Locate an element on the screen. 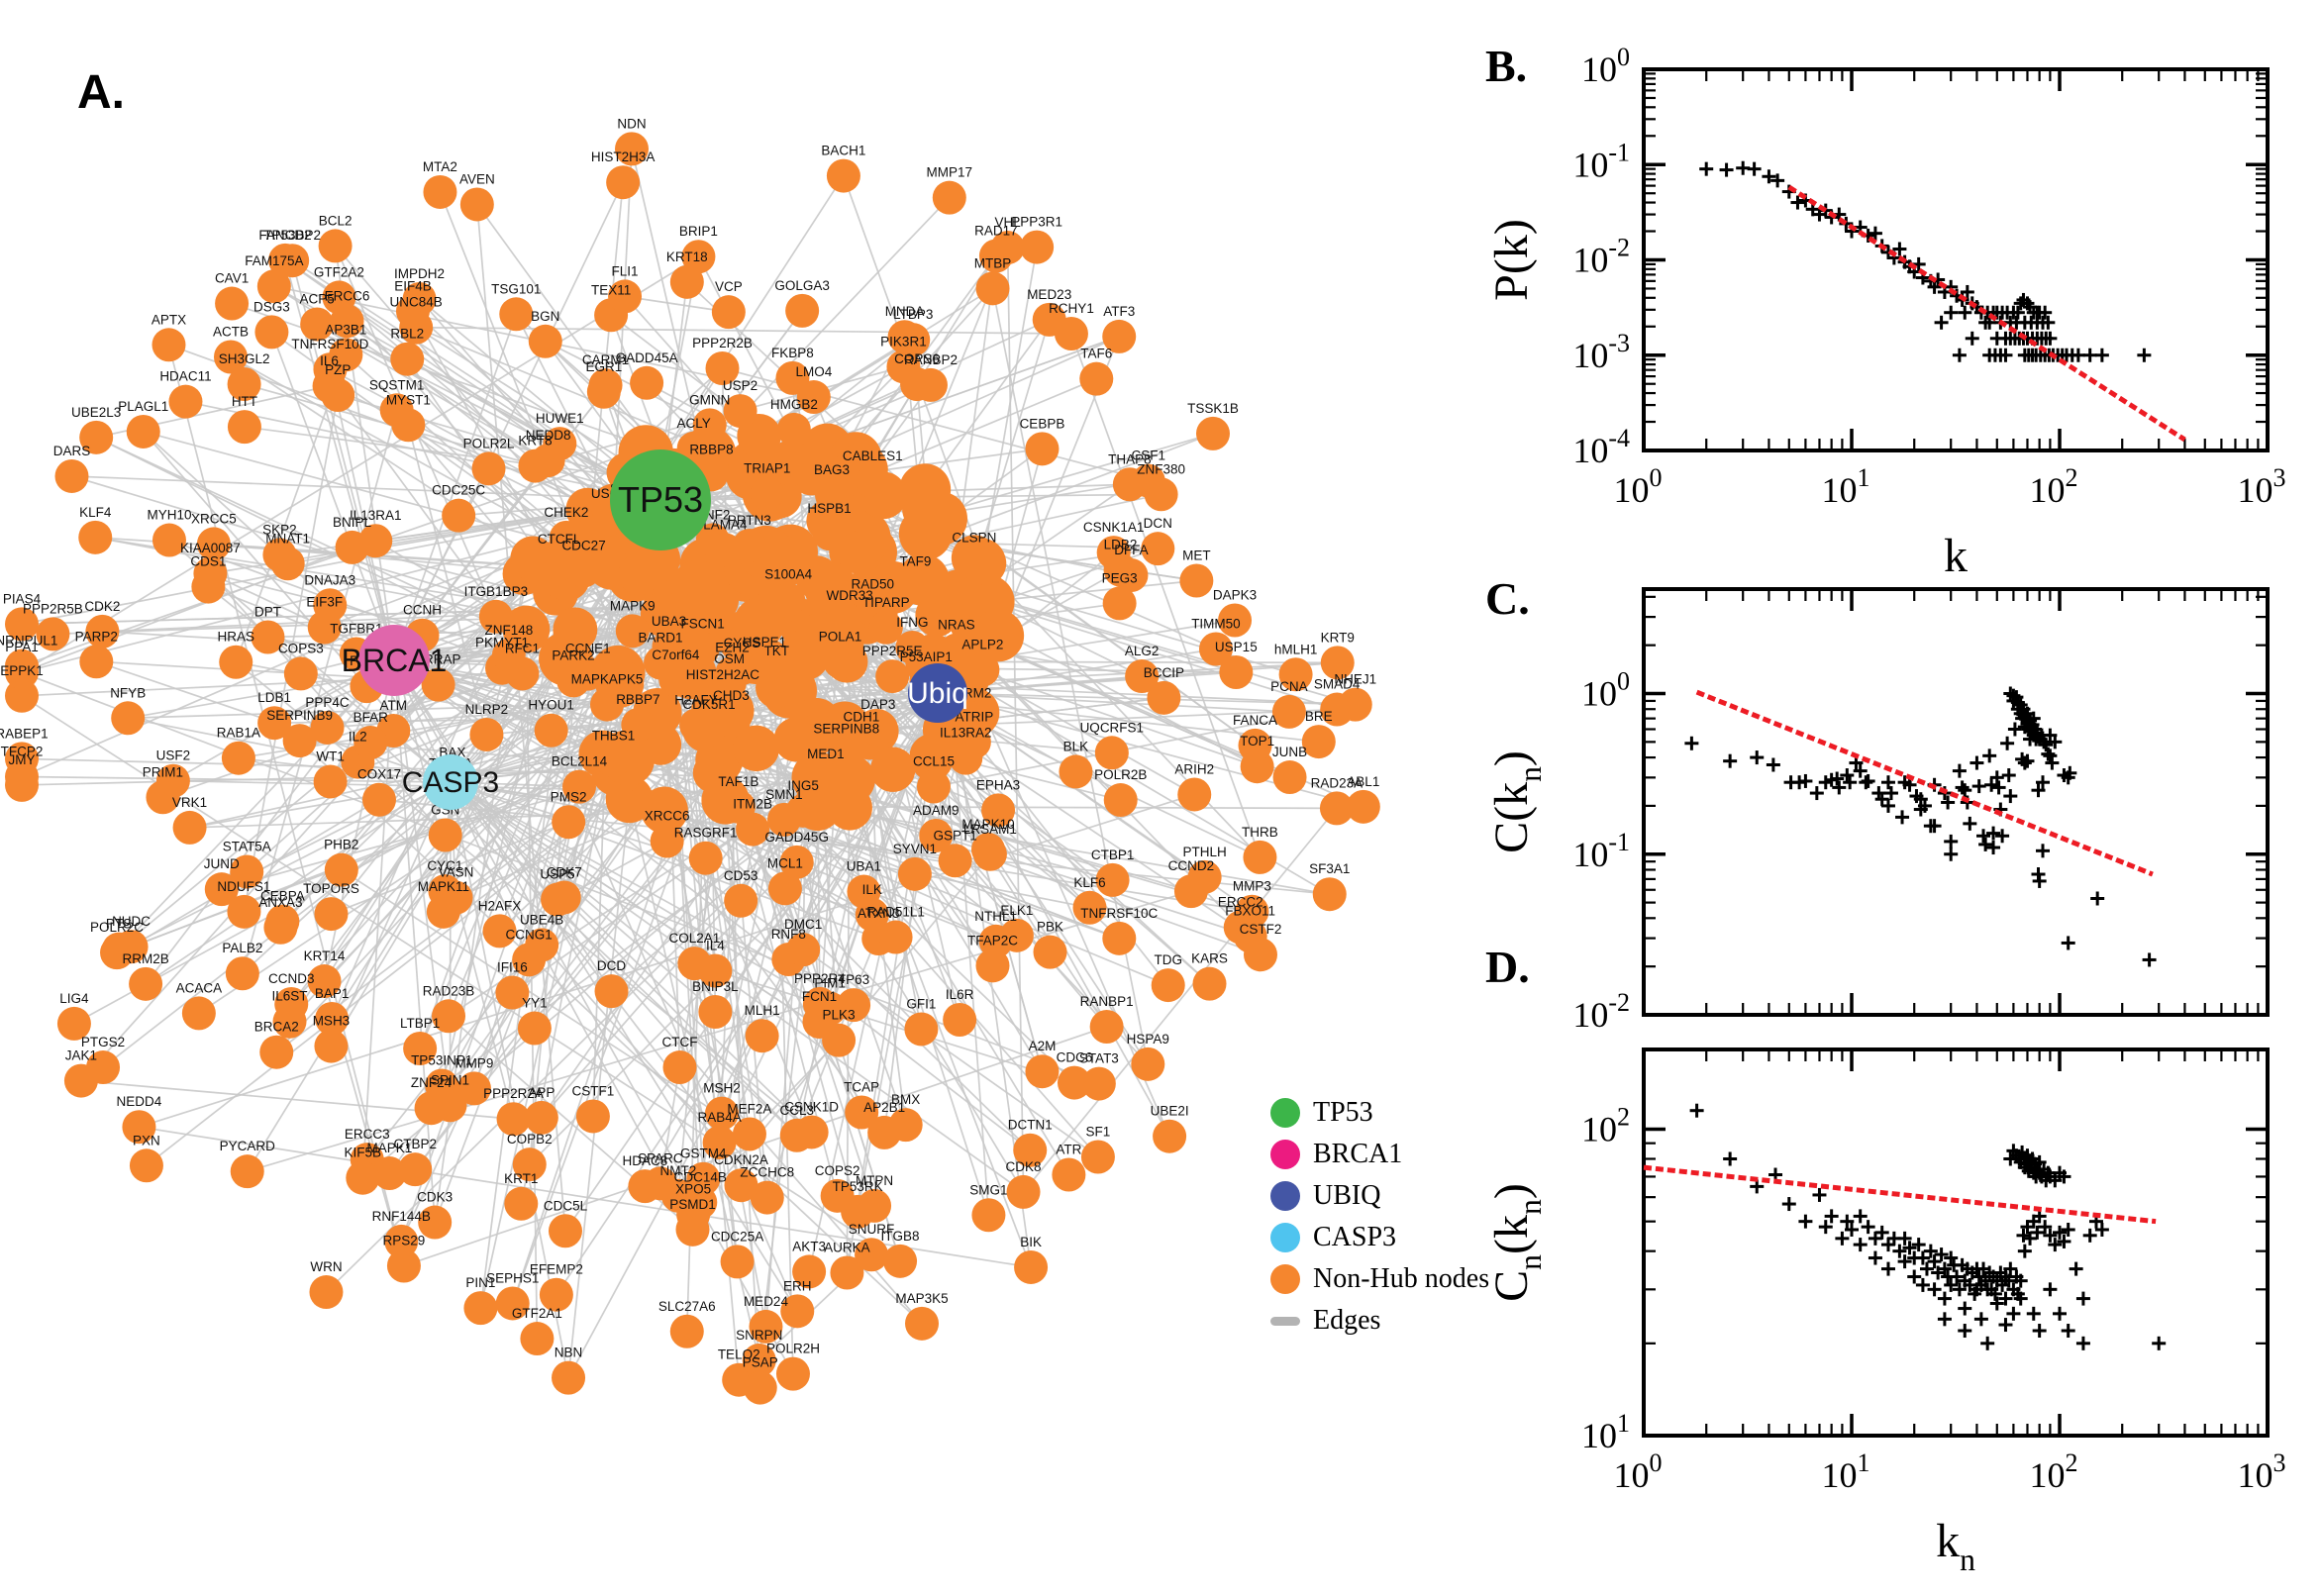 The image size is (2323, 1596). svg-text: LTBP1 is located at coordinates (420, 1024).